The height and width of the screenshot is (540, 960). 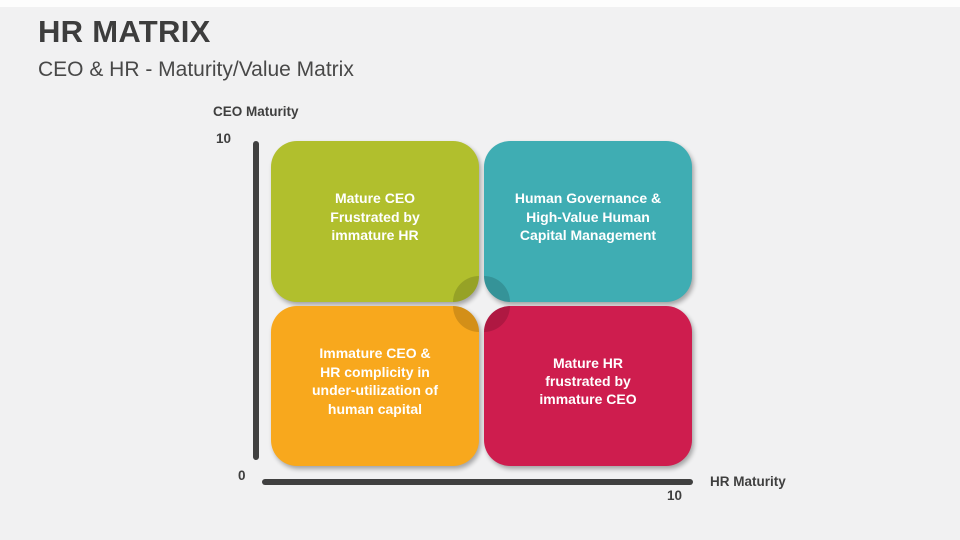 I want to click on y-axis-line, so click(x=256, y=300).